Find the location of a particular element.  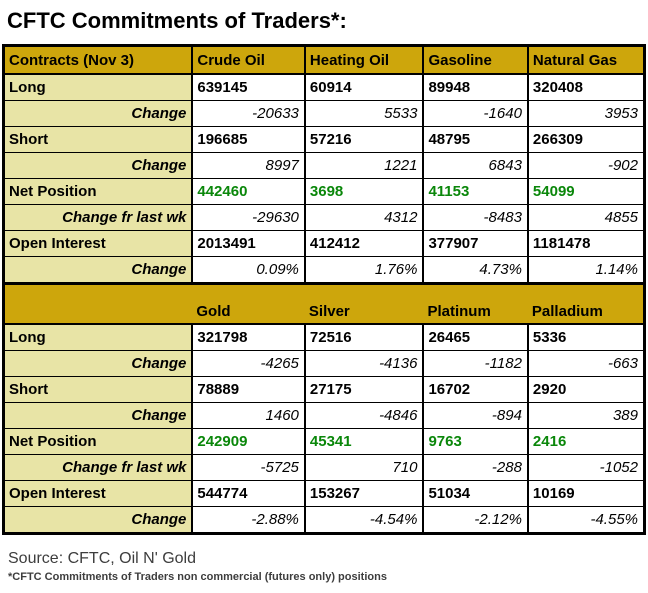

cell-value: 1221 is located at coordinates (364, 165).